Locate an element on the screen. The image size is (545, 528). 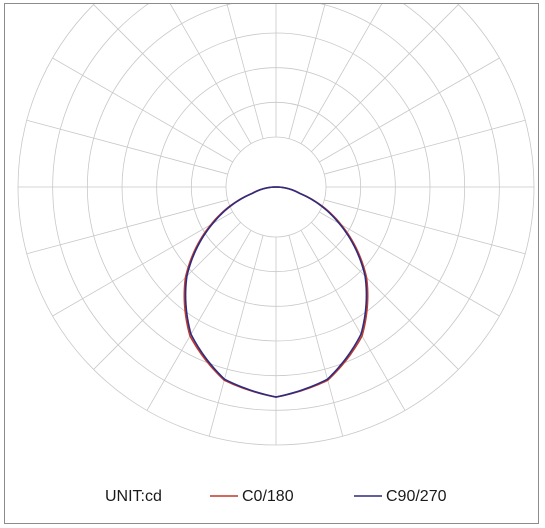
curve-layer is located at coordinates (276, 292).